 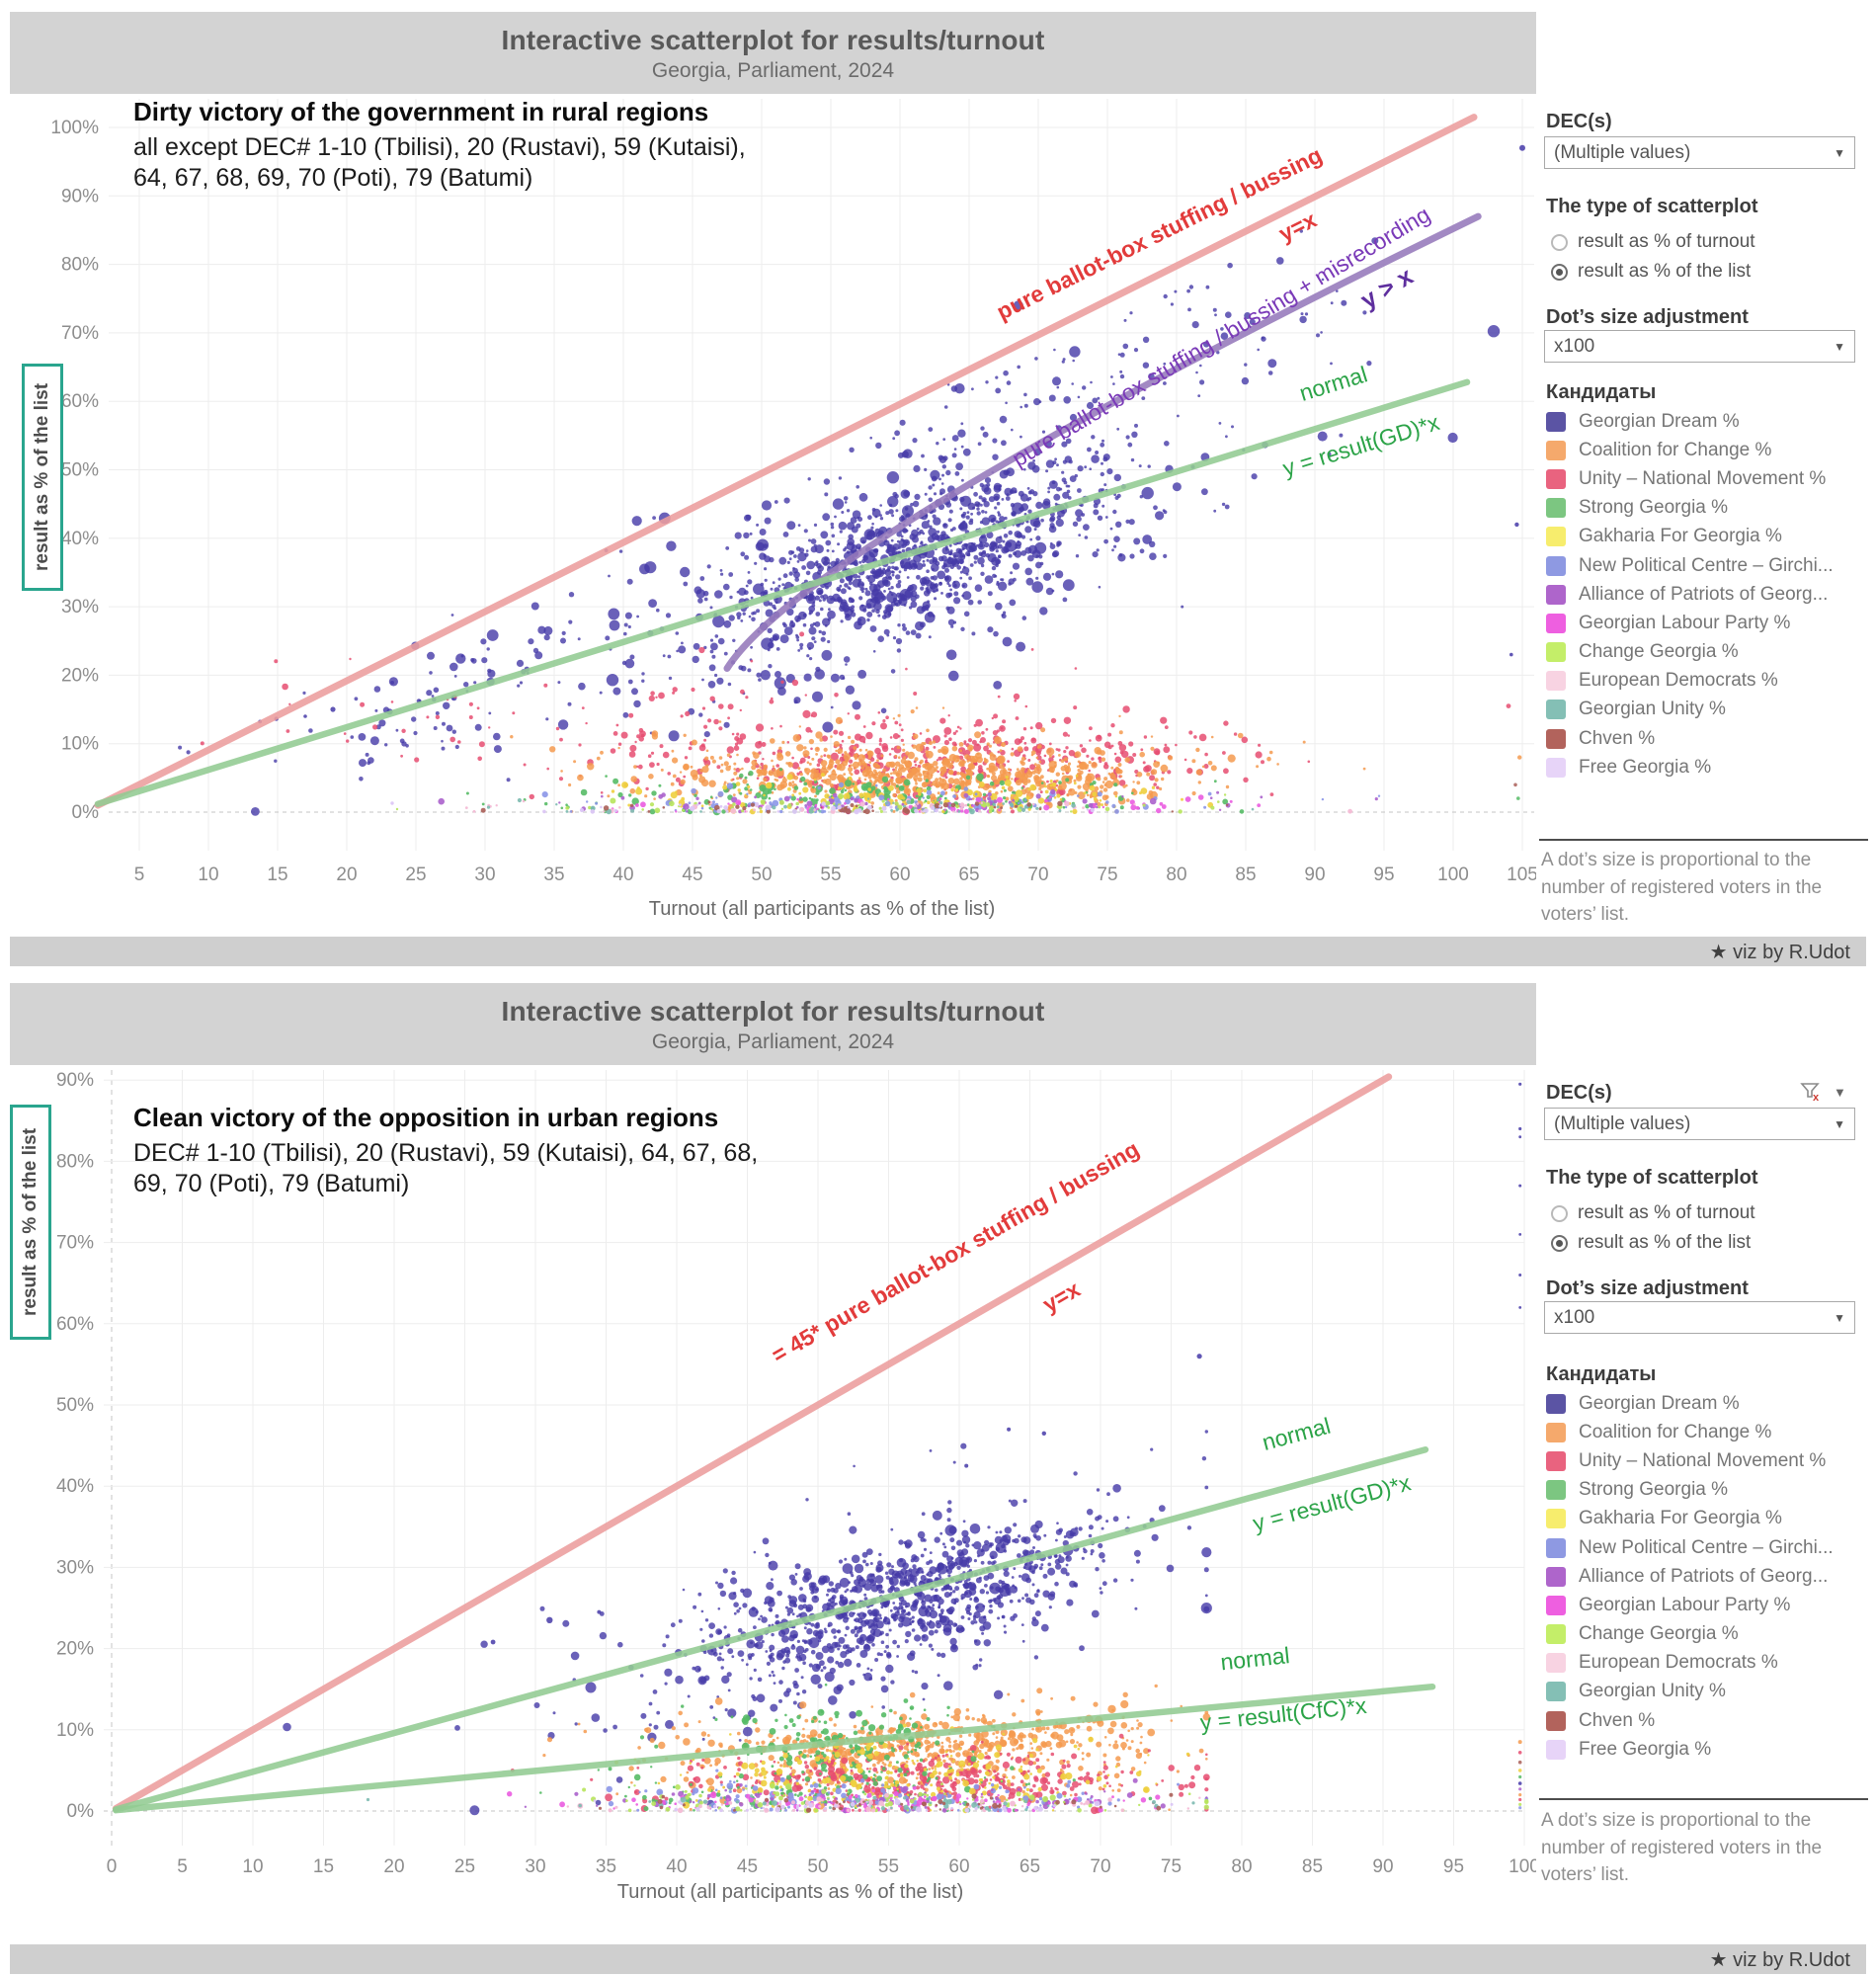 I want to click on legend-item-5: Gakharia For Georgia %, so click(x=1690, y=537).